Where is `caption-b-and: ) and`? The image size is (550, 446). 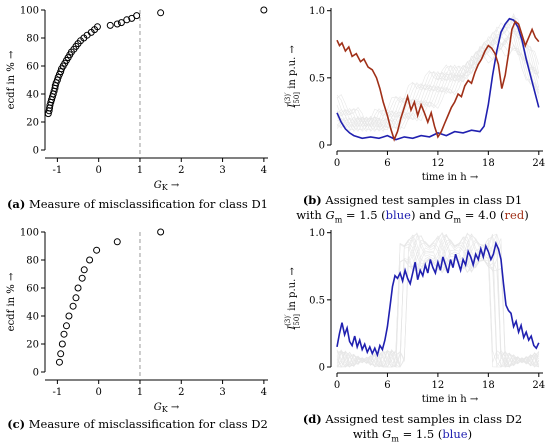
caption-b-and: ) and is located at coordinates (427, 215).